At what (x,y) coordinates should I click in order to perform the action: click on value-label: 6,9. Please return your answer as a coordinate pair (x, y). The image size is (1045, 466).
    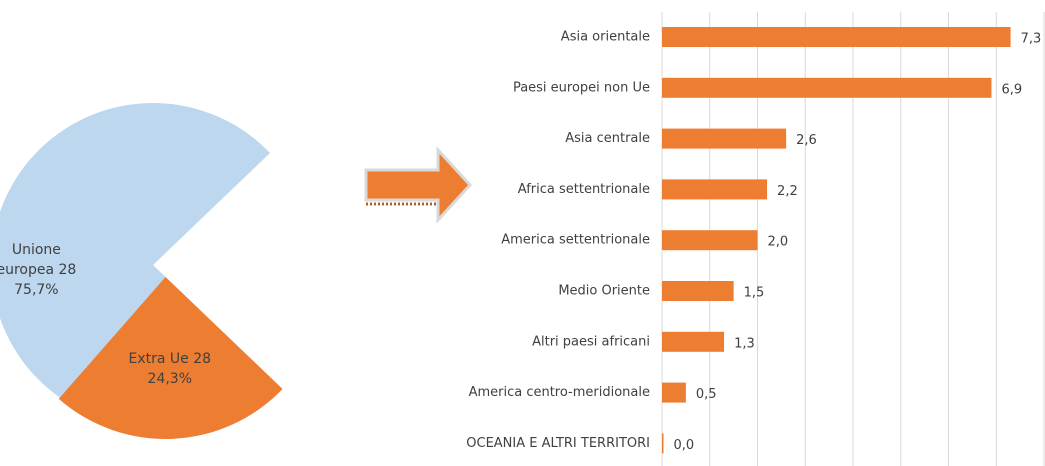
    Looking at the image, I should click on (1011, 89).